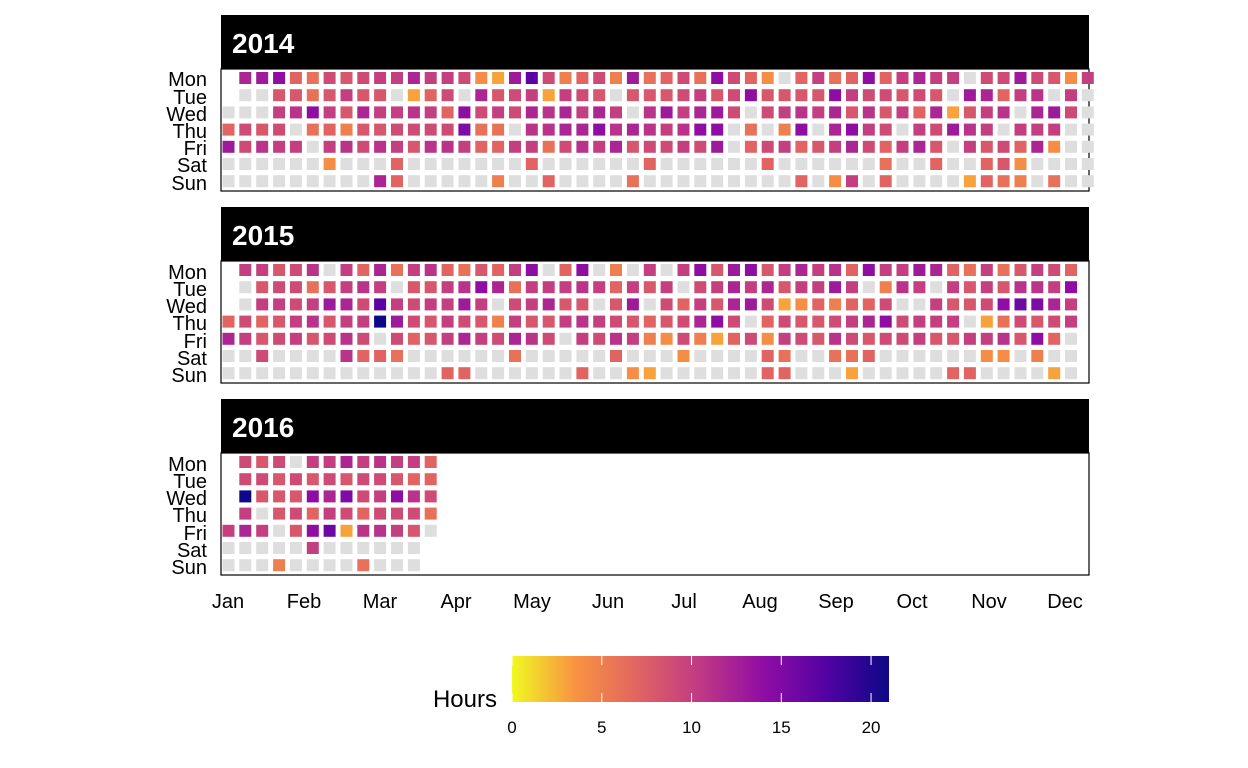  What do you see at coordinates (601, 727) in the screenshot?
I see `legend-tick-label: 5` at bounding box center [601, 727].